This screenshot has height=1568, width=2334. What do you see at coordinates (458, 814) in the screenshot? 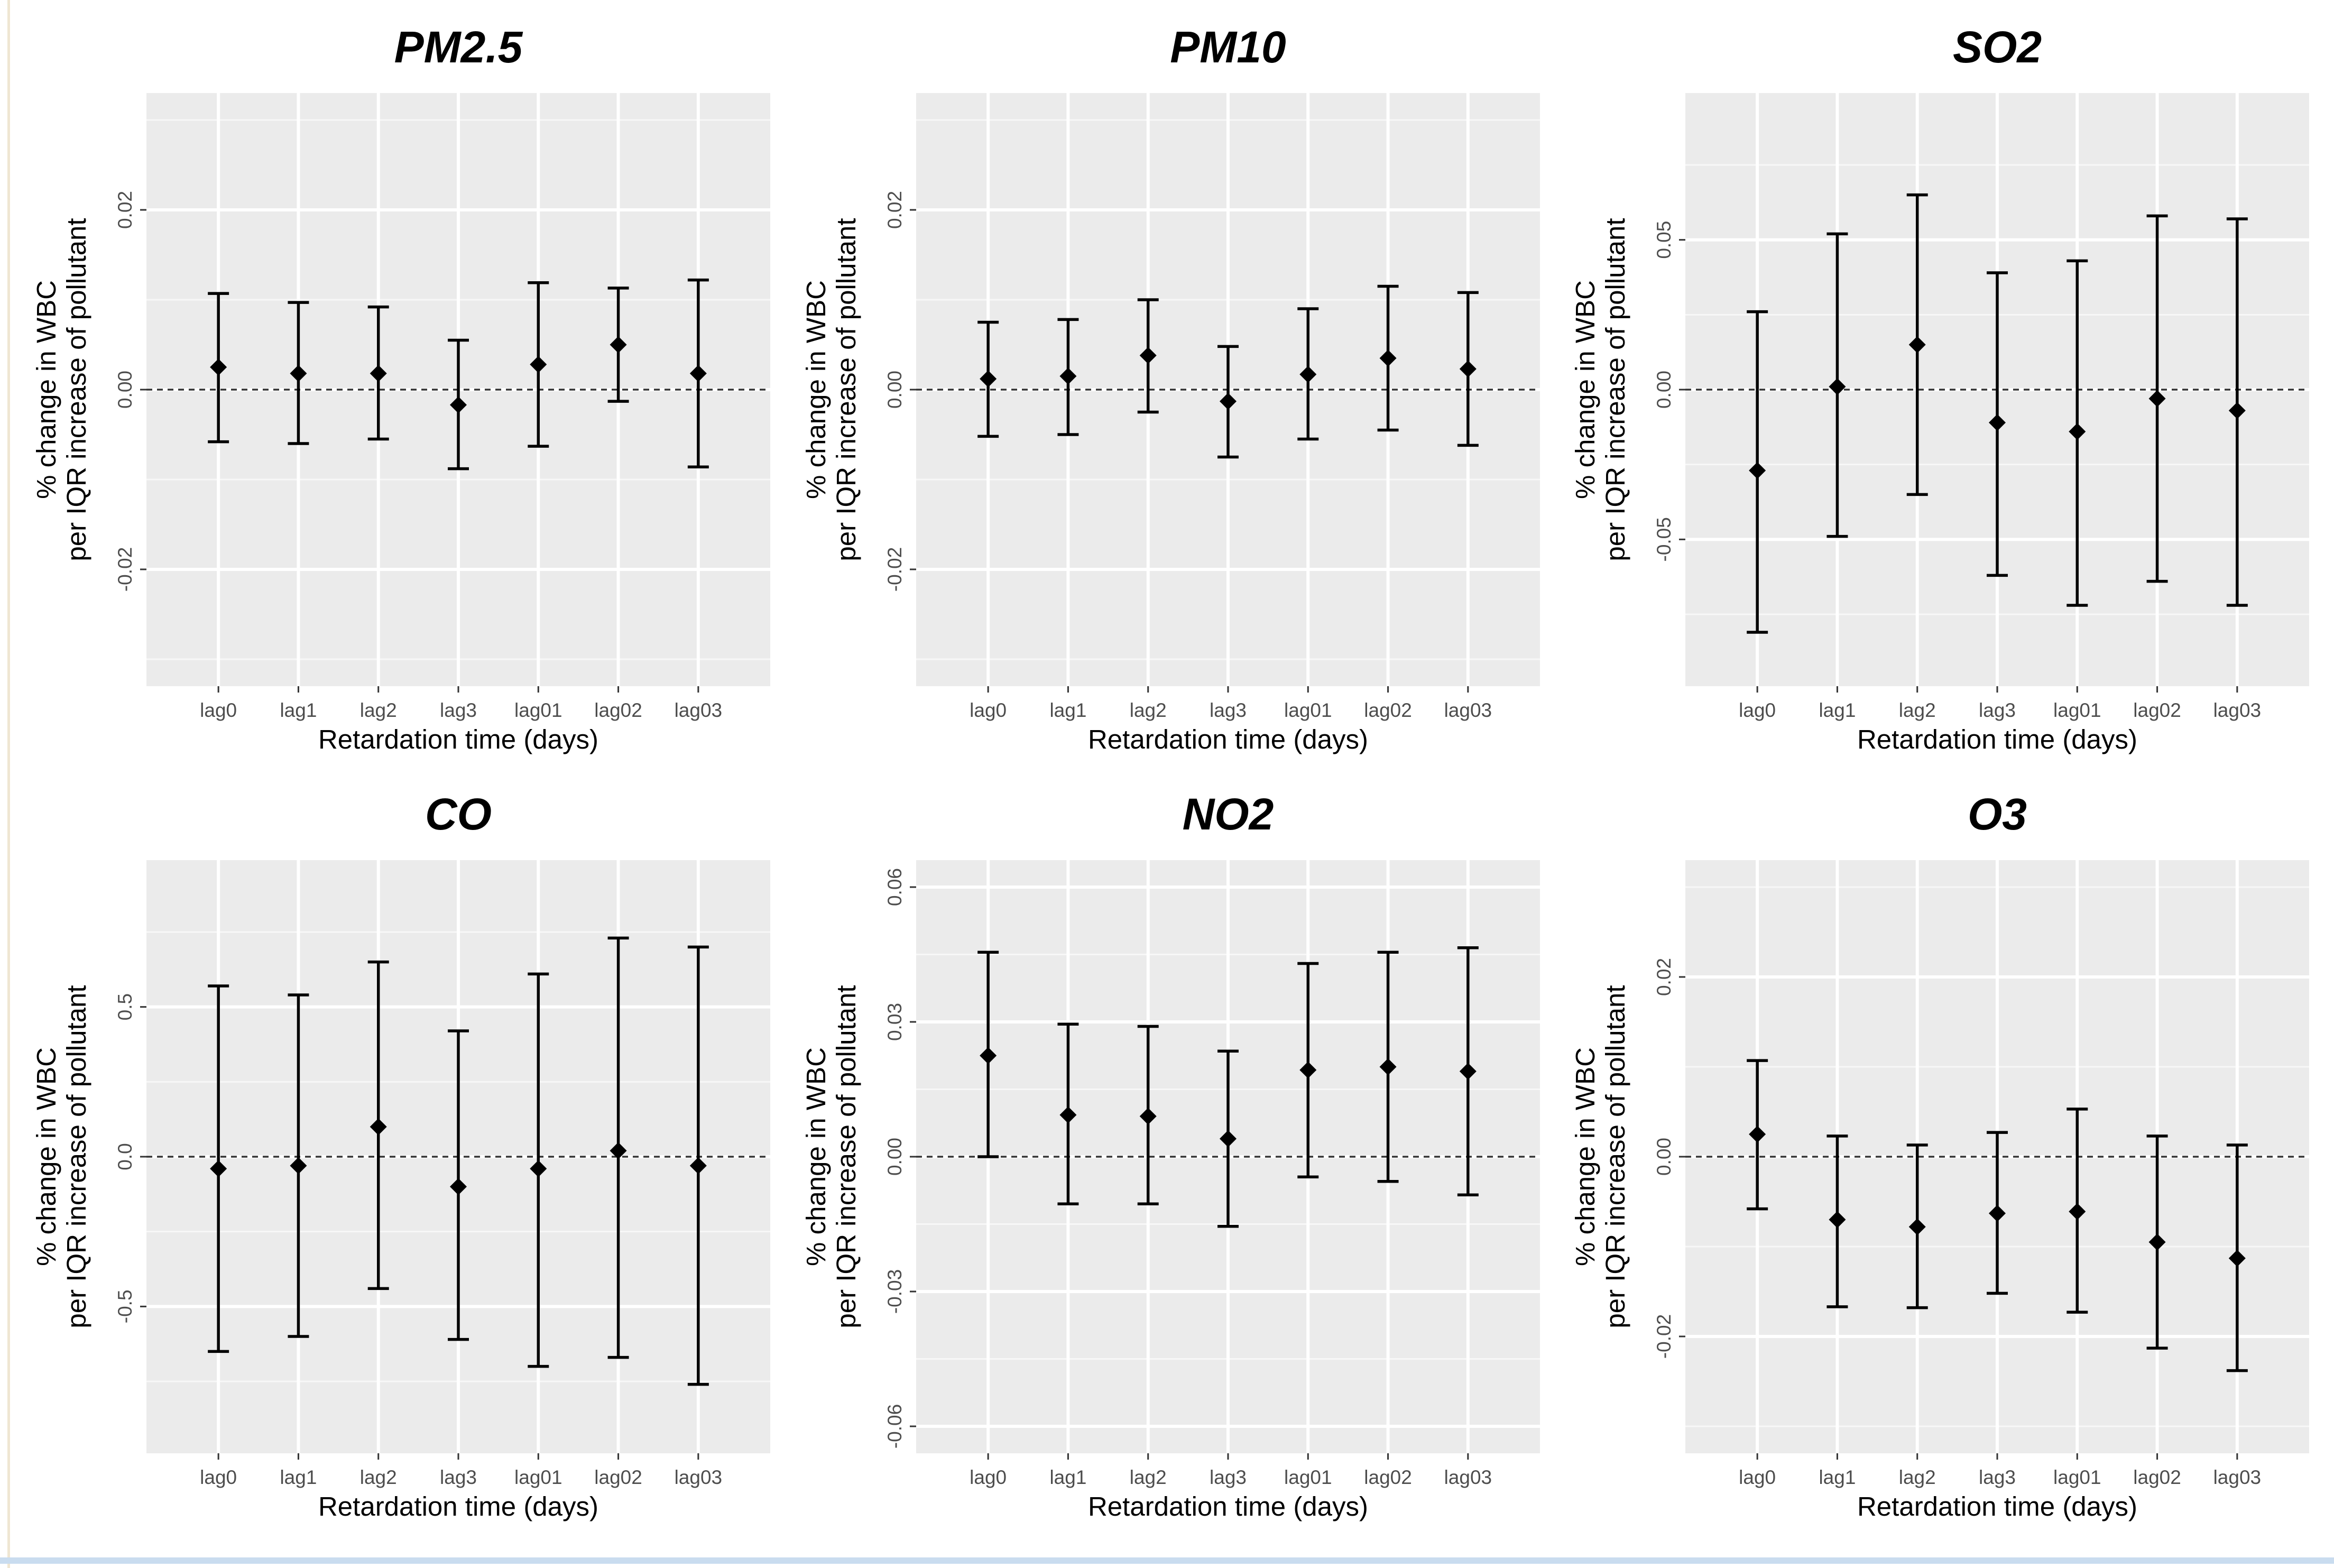
I see `panel-title: CO` at bounding box center [458, 814].